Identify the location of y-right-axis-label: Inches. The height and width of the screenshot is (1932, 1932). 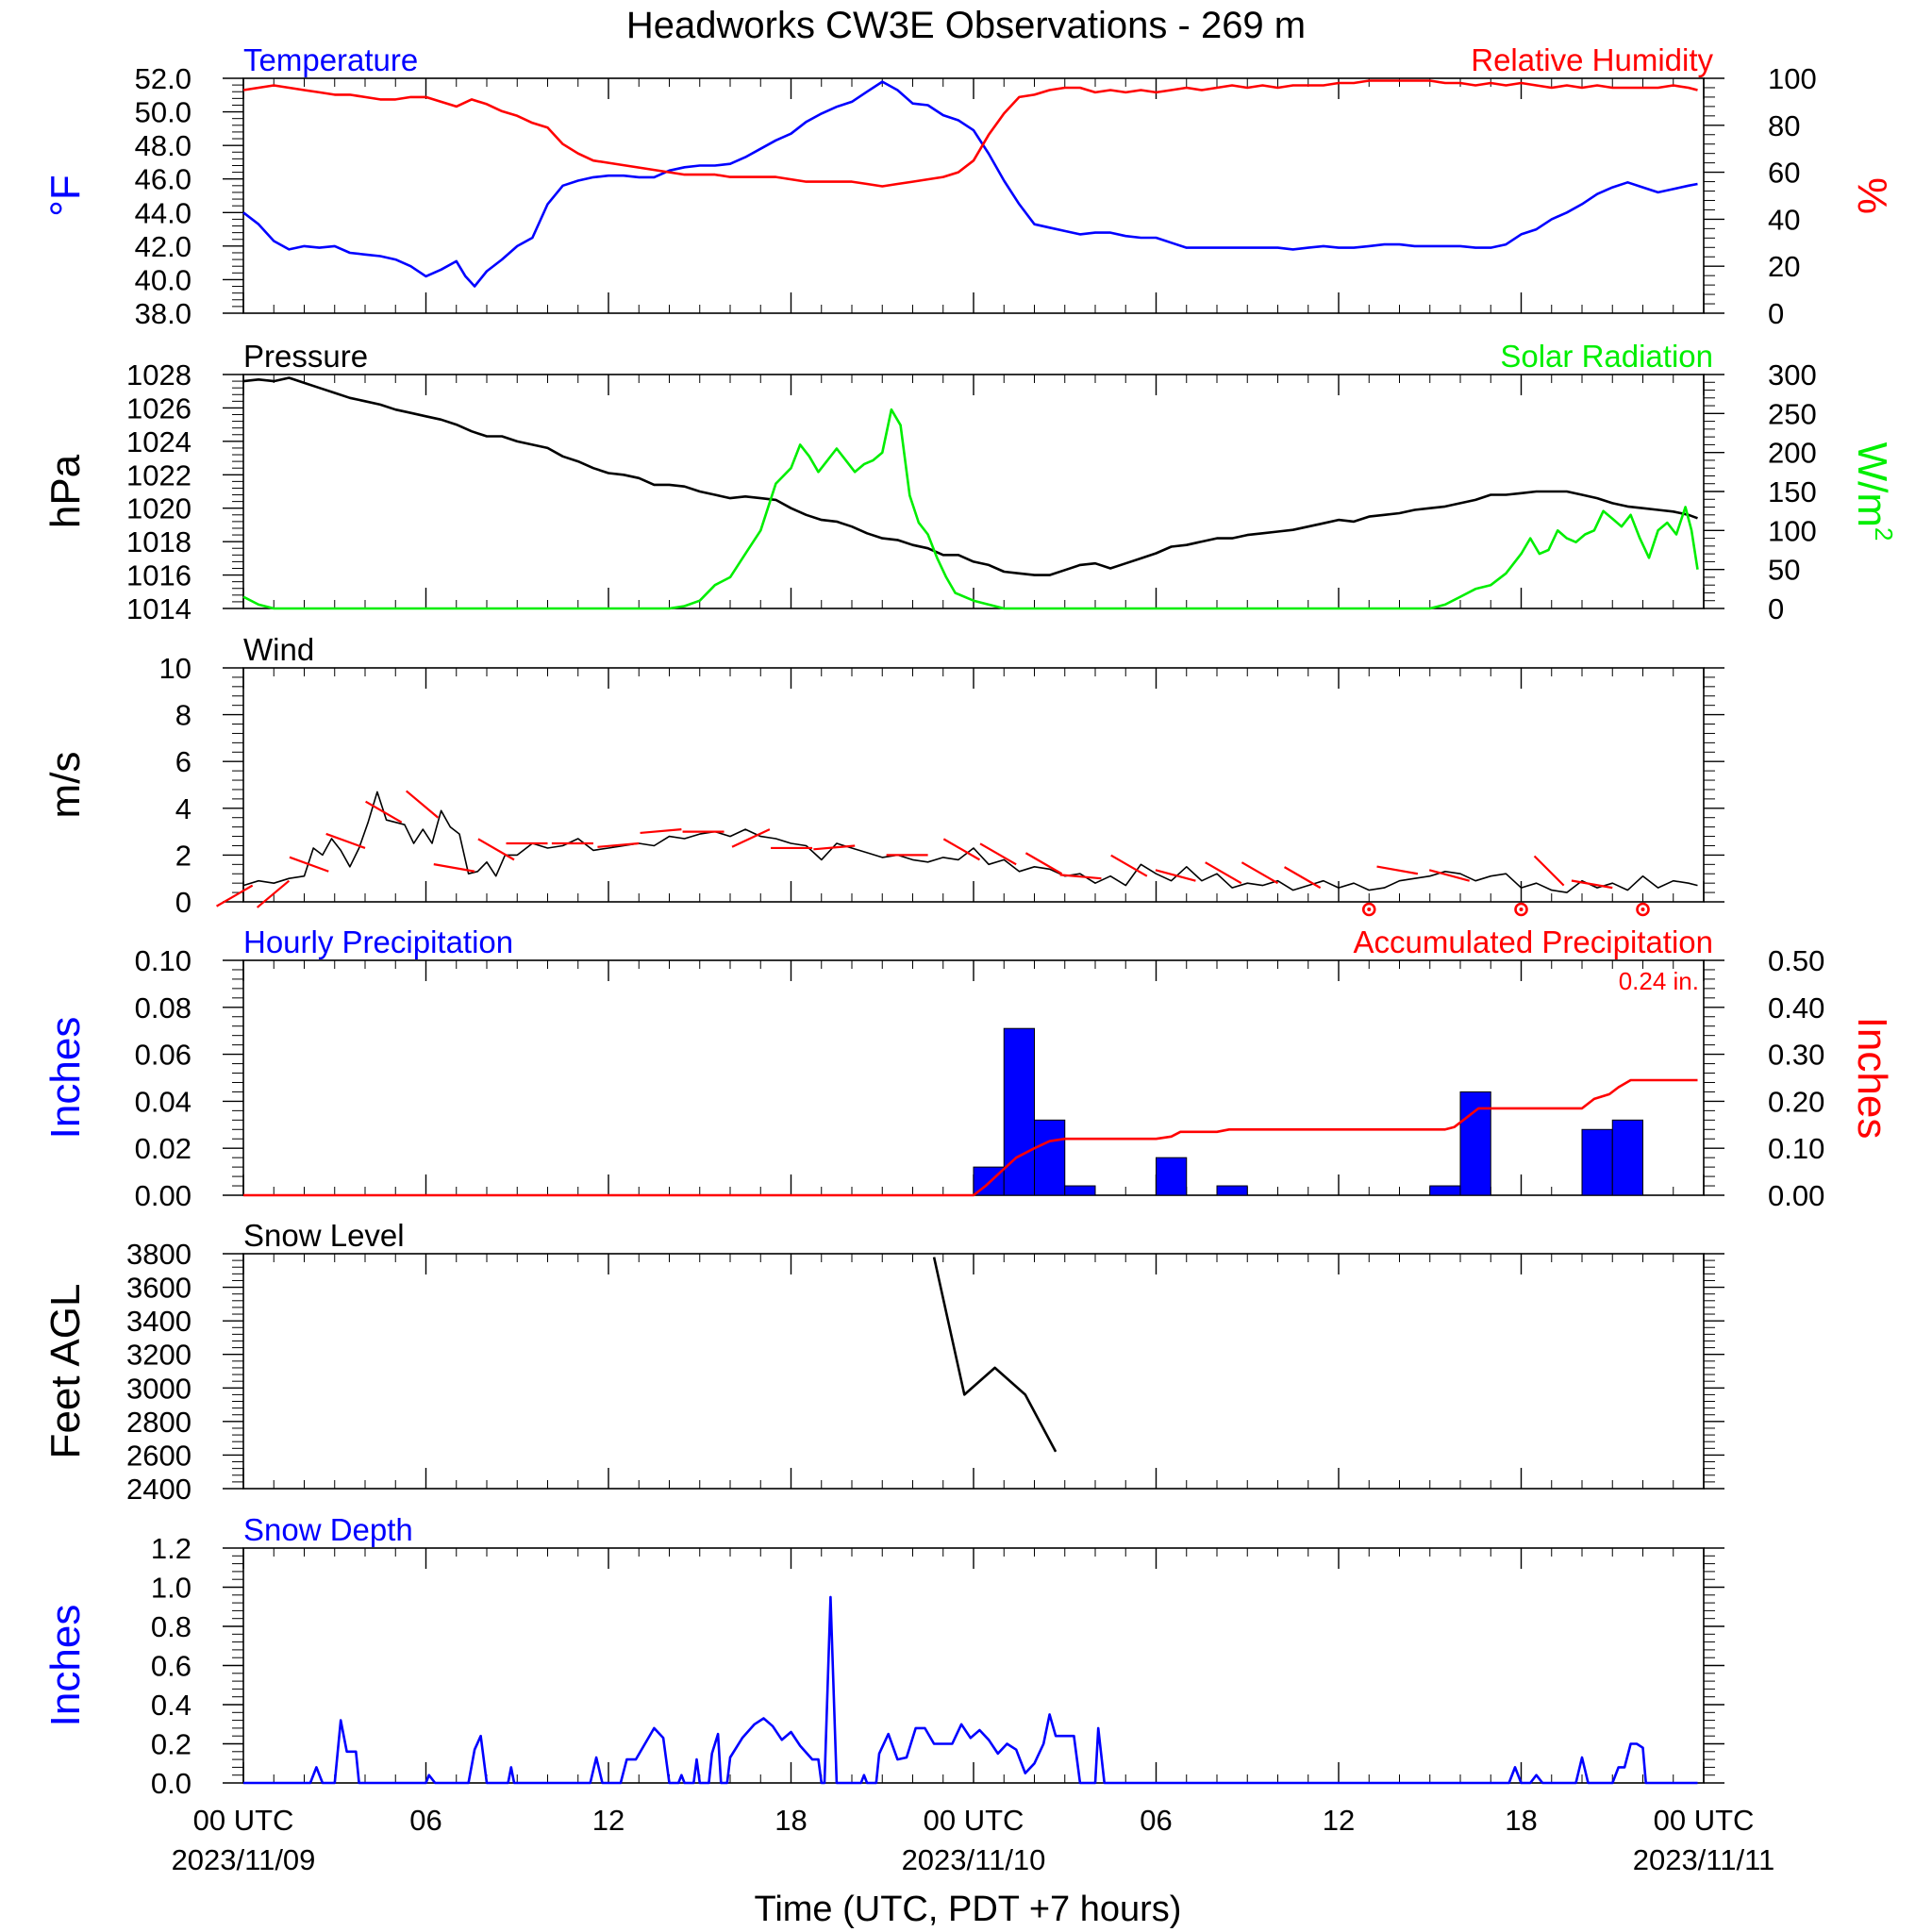
(1872, 1079).